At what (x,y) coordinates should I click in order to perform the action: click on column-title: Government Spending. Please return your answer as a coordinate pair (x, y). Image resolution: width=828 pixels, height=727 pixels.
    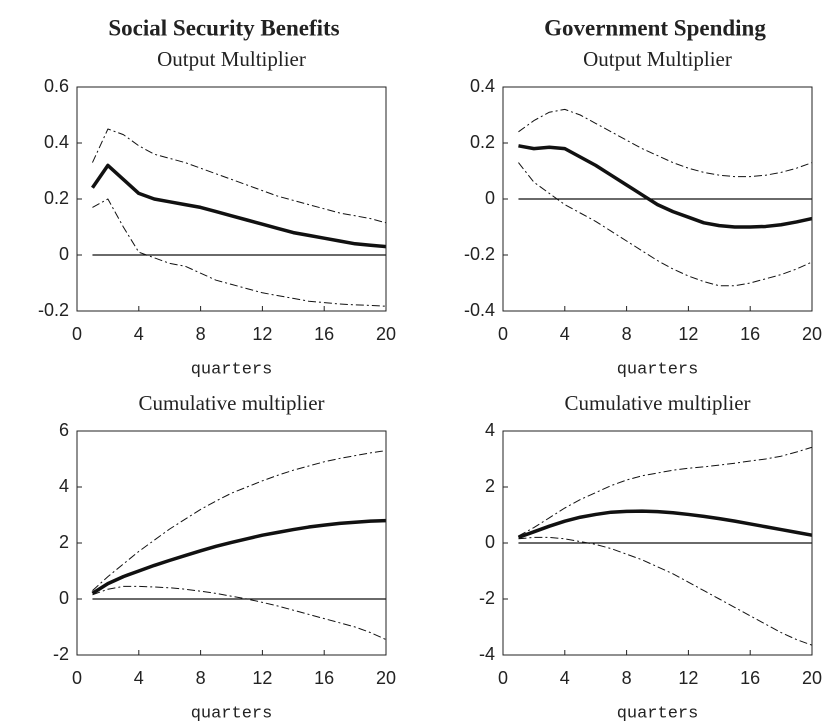
    Looking at the image, I should click on (655, 27).